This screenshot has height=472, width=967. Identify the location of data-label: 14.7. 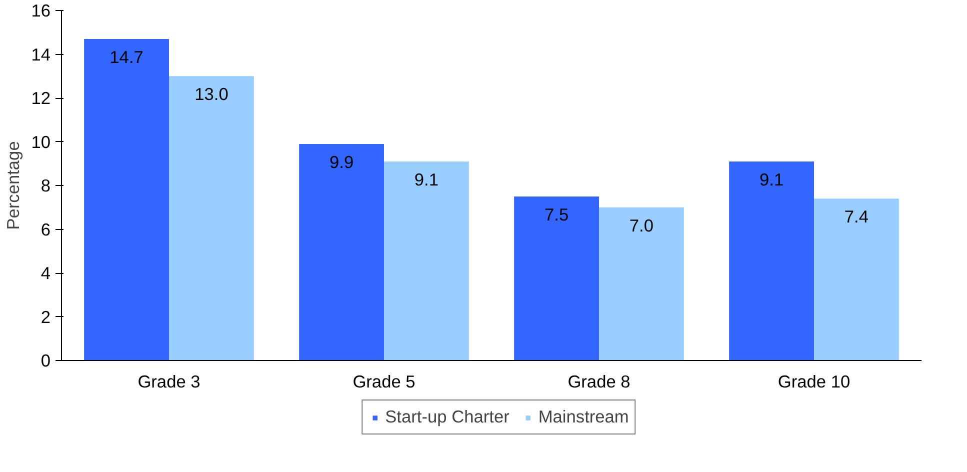
(127, 56).